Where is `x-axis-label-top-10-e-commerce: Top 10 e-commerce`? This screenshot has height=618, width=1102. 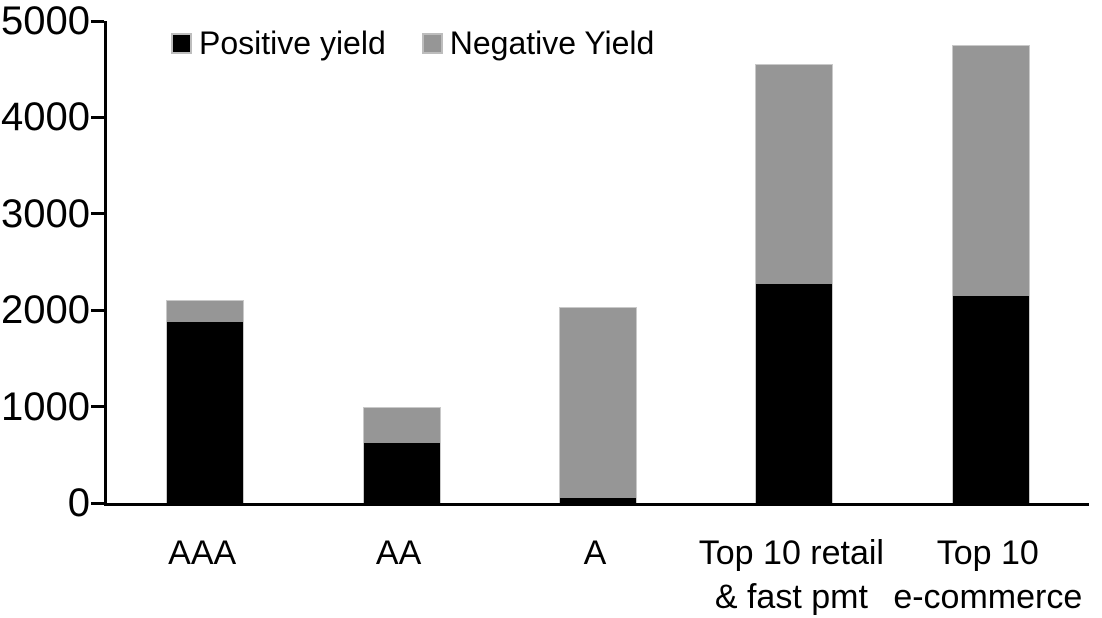
x-axis-label-top-10-e-commerce: Top 10 e-commerce is located at coordinates (970, 574).